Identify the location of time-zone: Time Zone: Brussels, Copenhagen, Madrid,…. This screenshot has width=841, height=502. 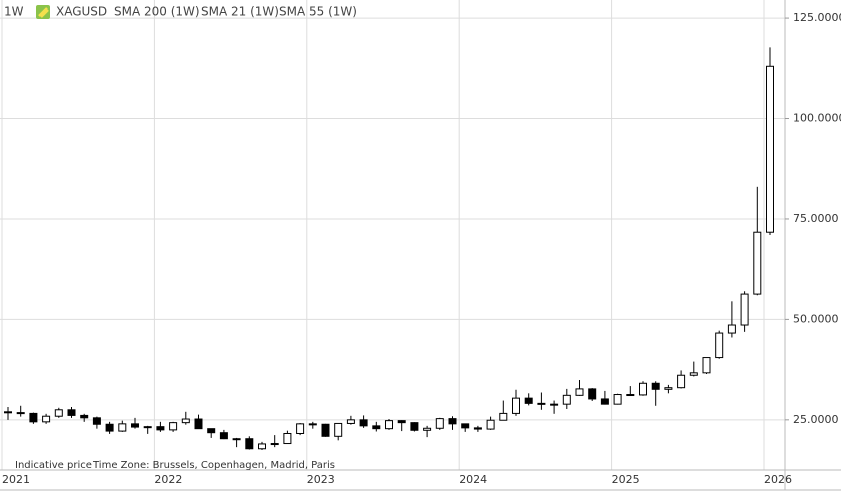
(213, 465).